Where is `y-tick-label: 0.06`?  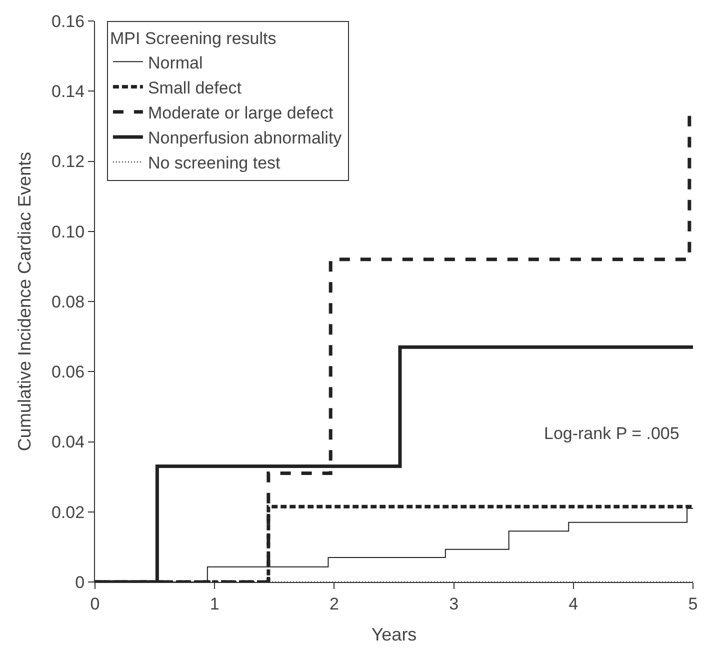 y-tick-label: 0.06 is located at coordinates (68, 372).